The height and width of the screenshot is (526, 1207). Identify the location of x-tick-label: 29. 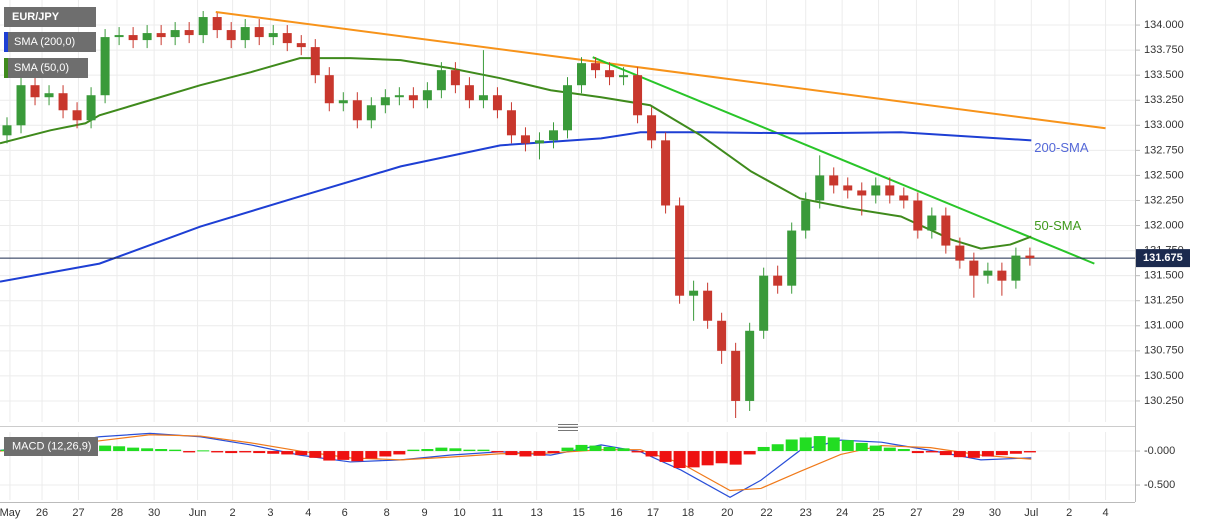
(958, 513).